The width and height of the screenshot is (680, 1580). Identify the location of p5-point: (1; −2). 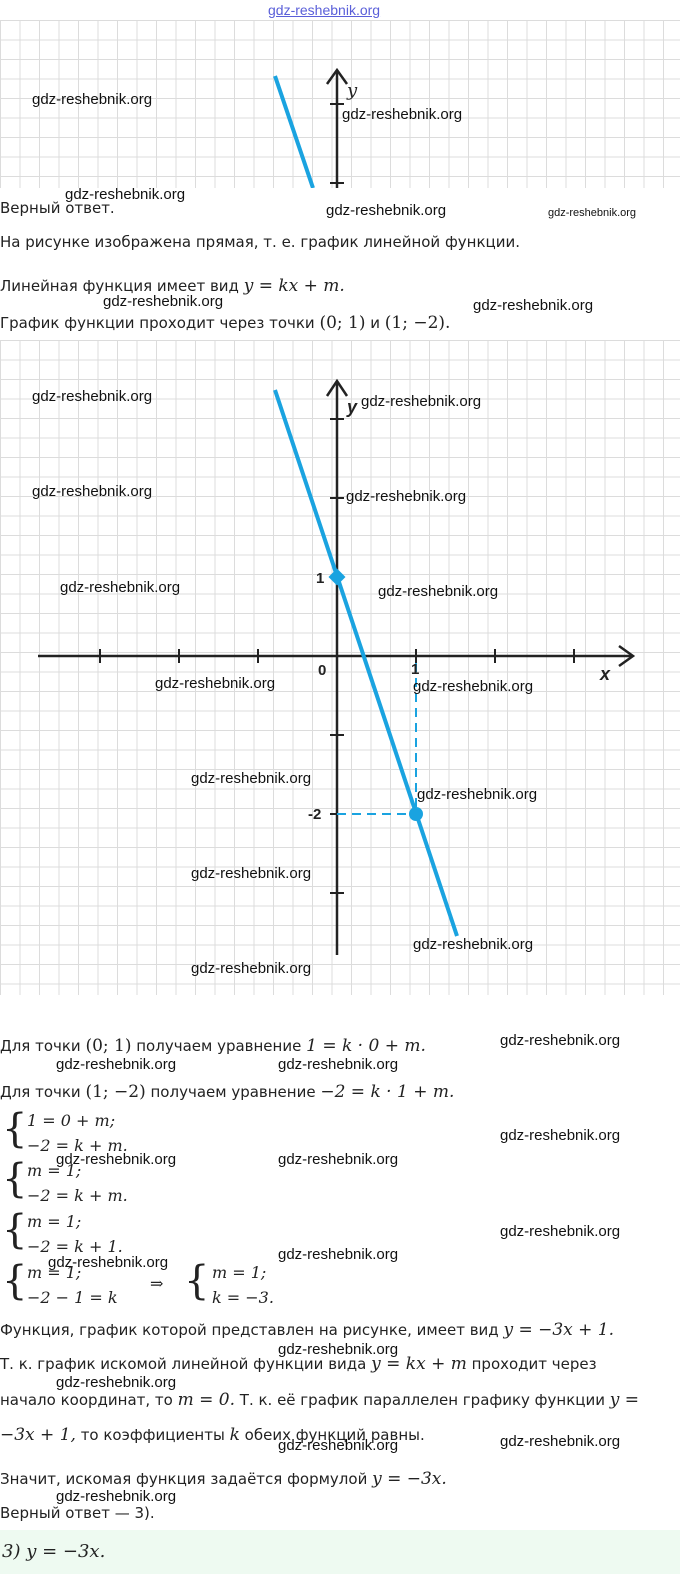
(115, 1092).